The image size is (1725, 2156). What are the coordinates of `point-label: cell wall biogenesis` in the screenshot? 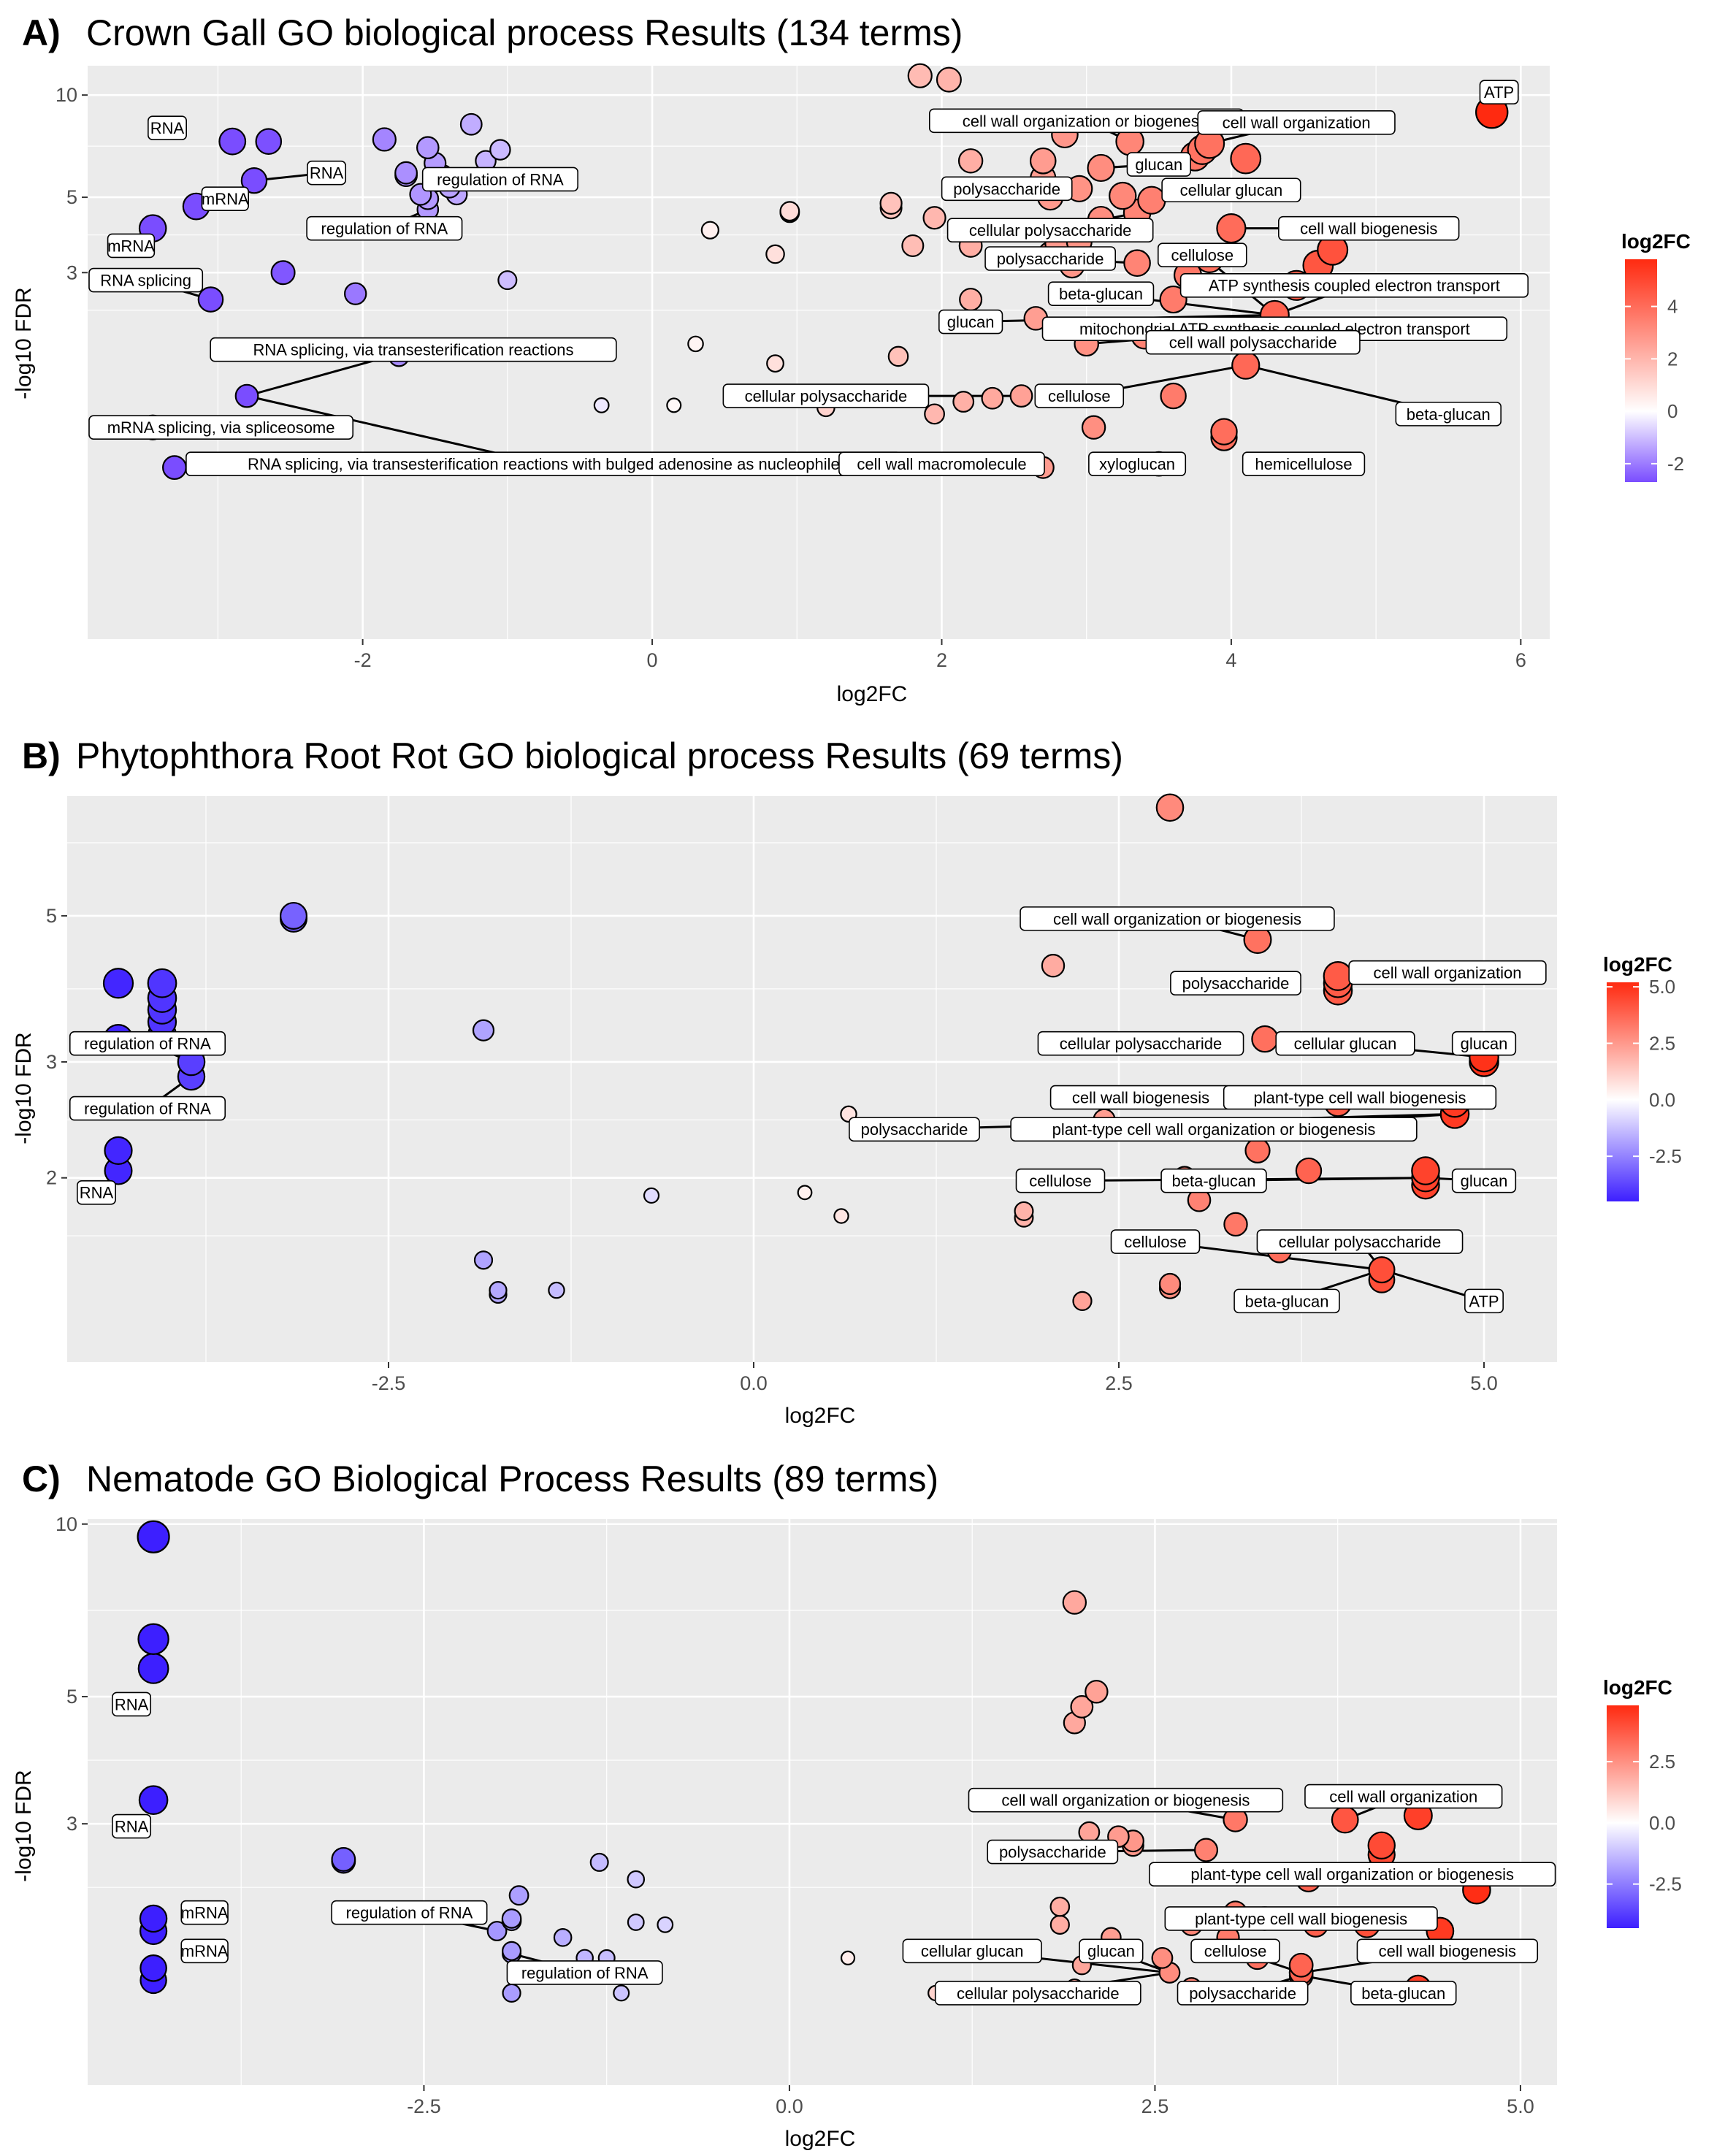 It's located at (1447, 1951).